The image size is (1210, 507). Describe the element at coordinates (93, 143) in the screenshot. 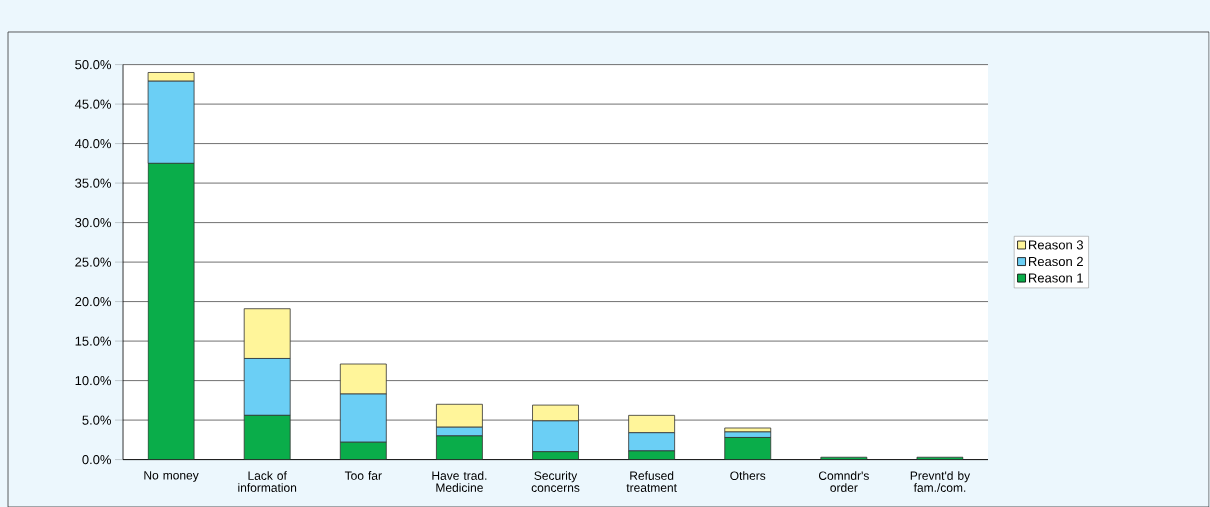

I see `y-tick-label: 40.0%` at that location.